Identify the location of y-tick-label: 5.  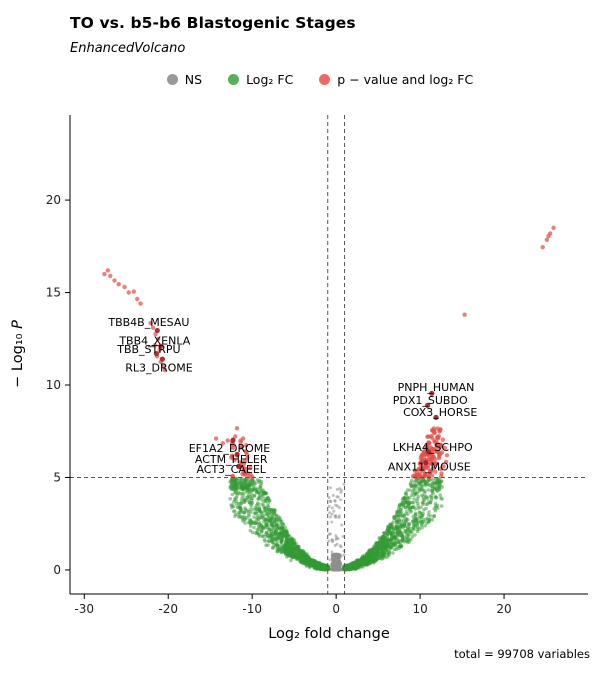
(57, 477).